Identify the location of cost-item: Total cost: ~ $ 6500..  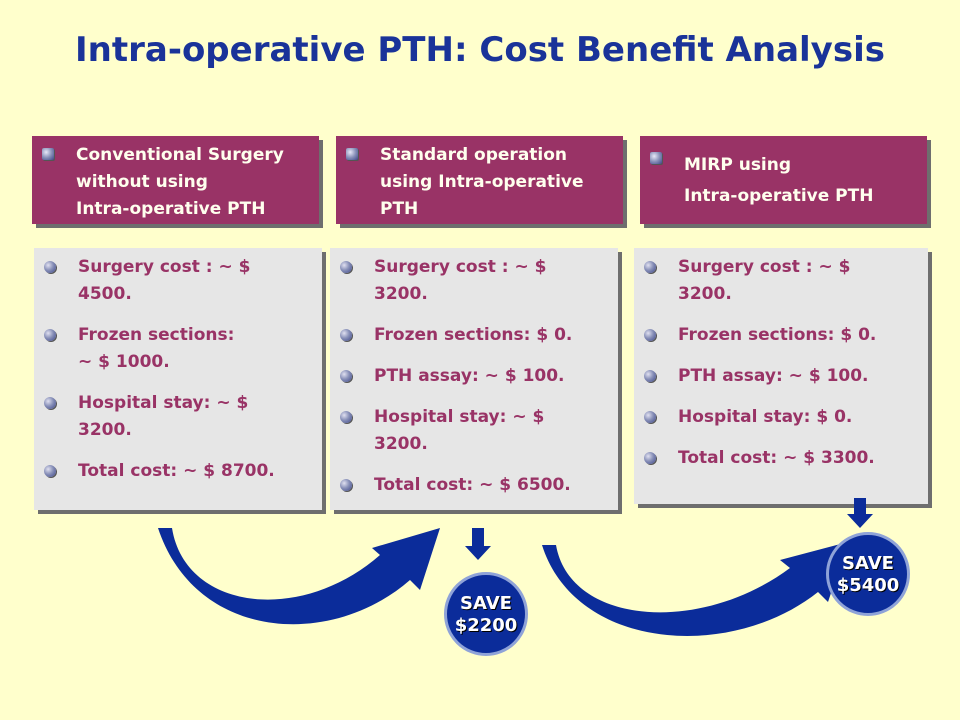
(475, 485).